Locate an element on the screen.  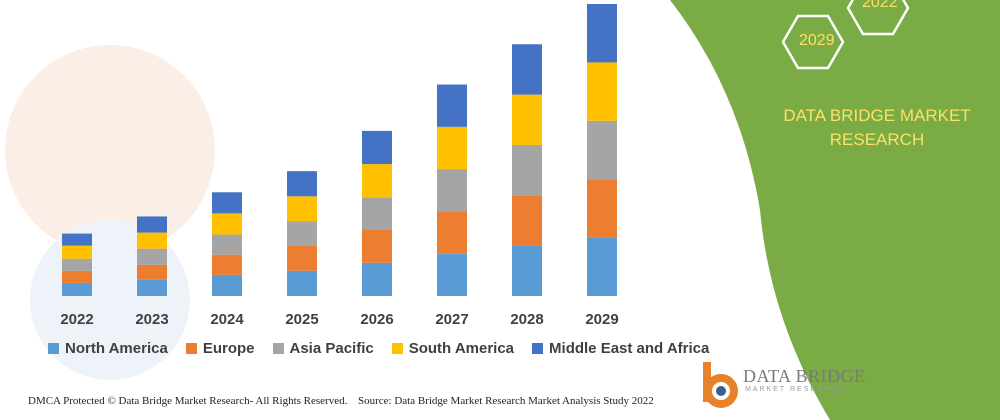
x-tick-label: 2024 is located at coordinates (227, 319).